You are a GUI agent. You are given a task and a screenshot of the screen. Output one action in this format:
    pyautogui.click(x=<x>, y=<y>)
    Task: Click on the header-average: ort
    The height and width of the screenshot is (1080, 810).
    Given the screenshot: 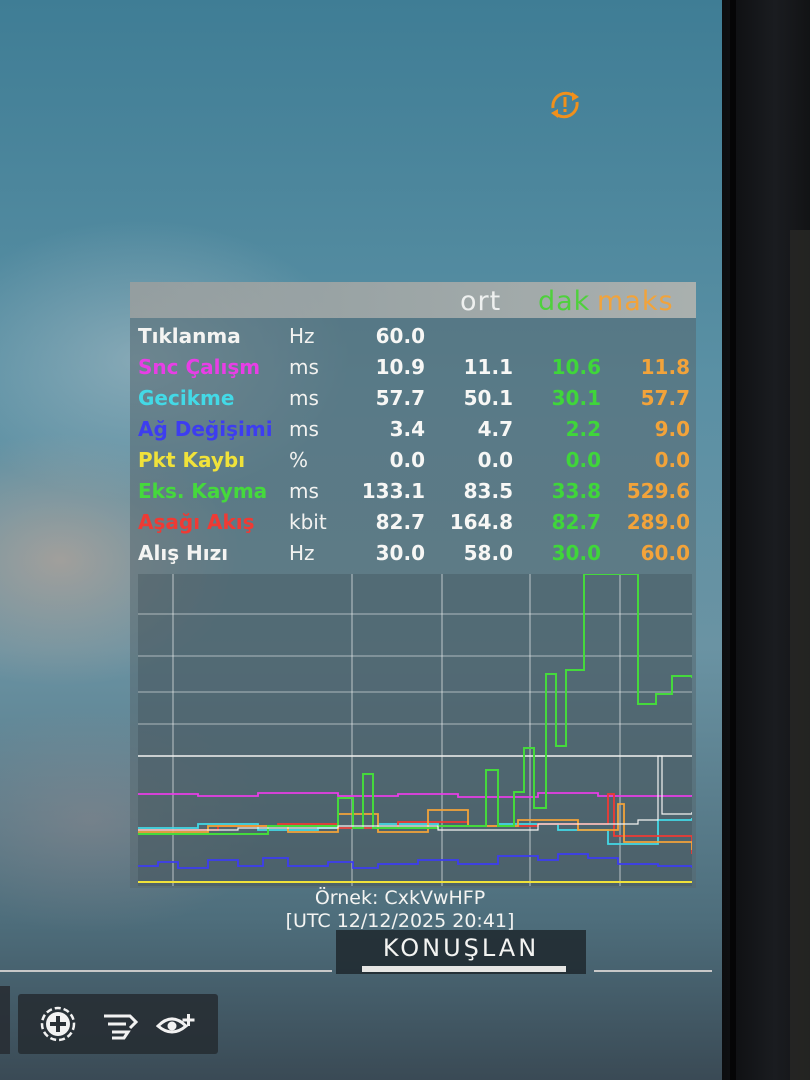 What is the action you would take?
    pyautogui.click(x=481, y=301)
    